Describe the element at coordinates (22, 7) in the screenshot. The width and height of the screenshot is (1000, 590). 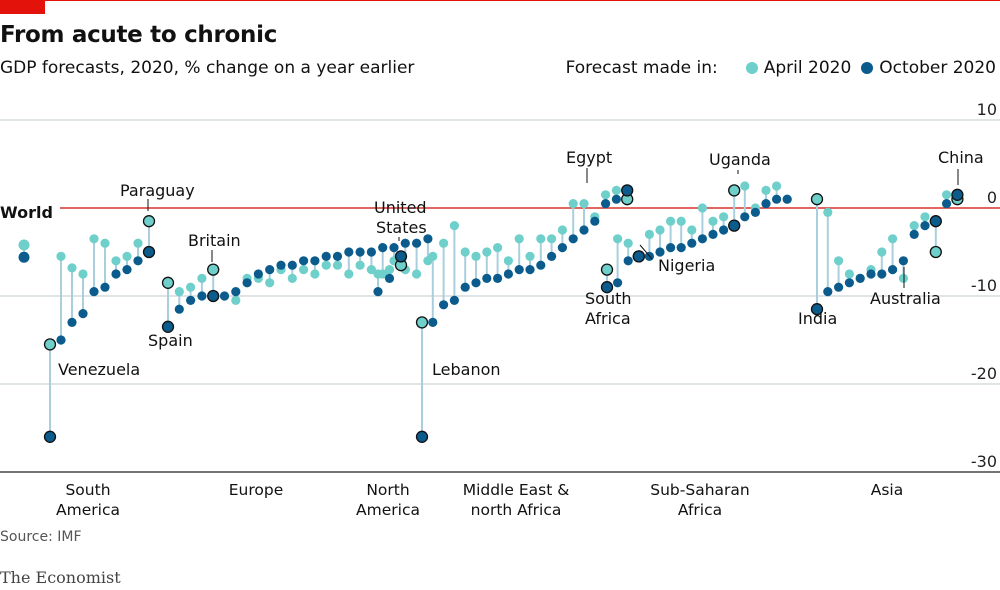
I see `brand-tag` at that location.